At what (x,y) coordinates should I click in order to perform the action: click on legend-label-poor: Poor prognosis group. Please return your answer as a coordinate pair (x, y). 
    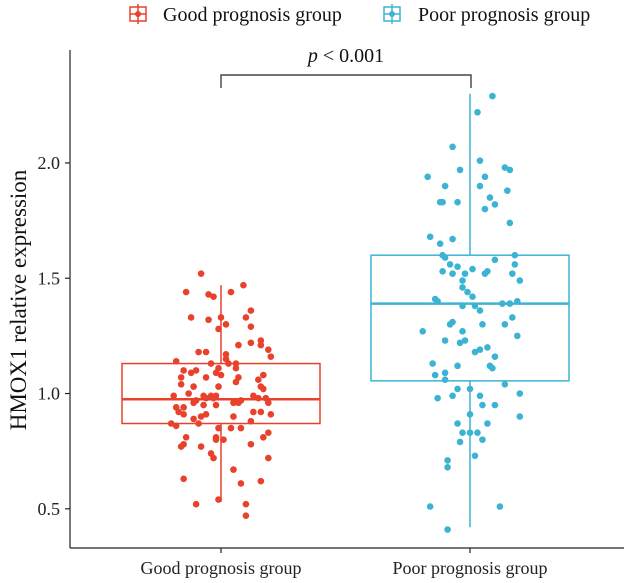
    Looking at the image, I should click on (504, 15).